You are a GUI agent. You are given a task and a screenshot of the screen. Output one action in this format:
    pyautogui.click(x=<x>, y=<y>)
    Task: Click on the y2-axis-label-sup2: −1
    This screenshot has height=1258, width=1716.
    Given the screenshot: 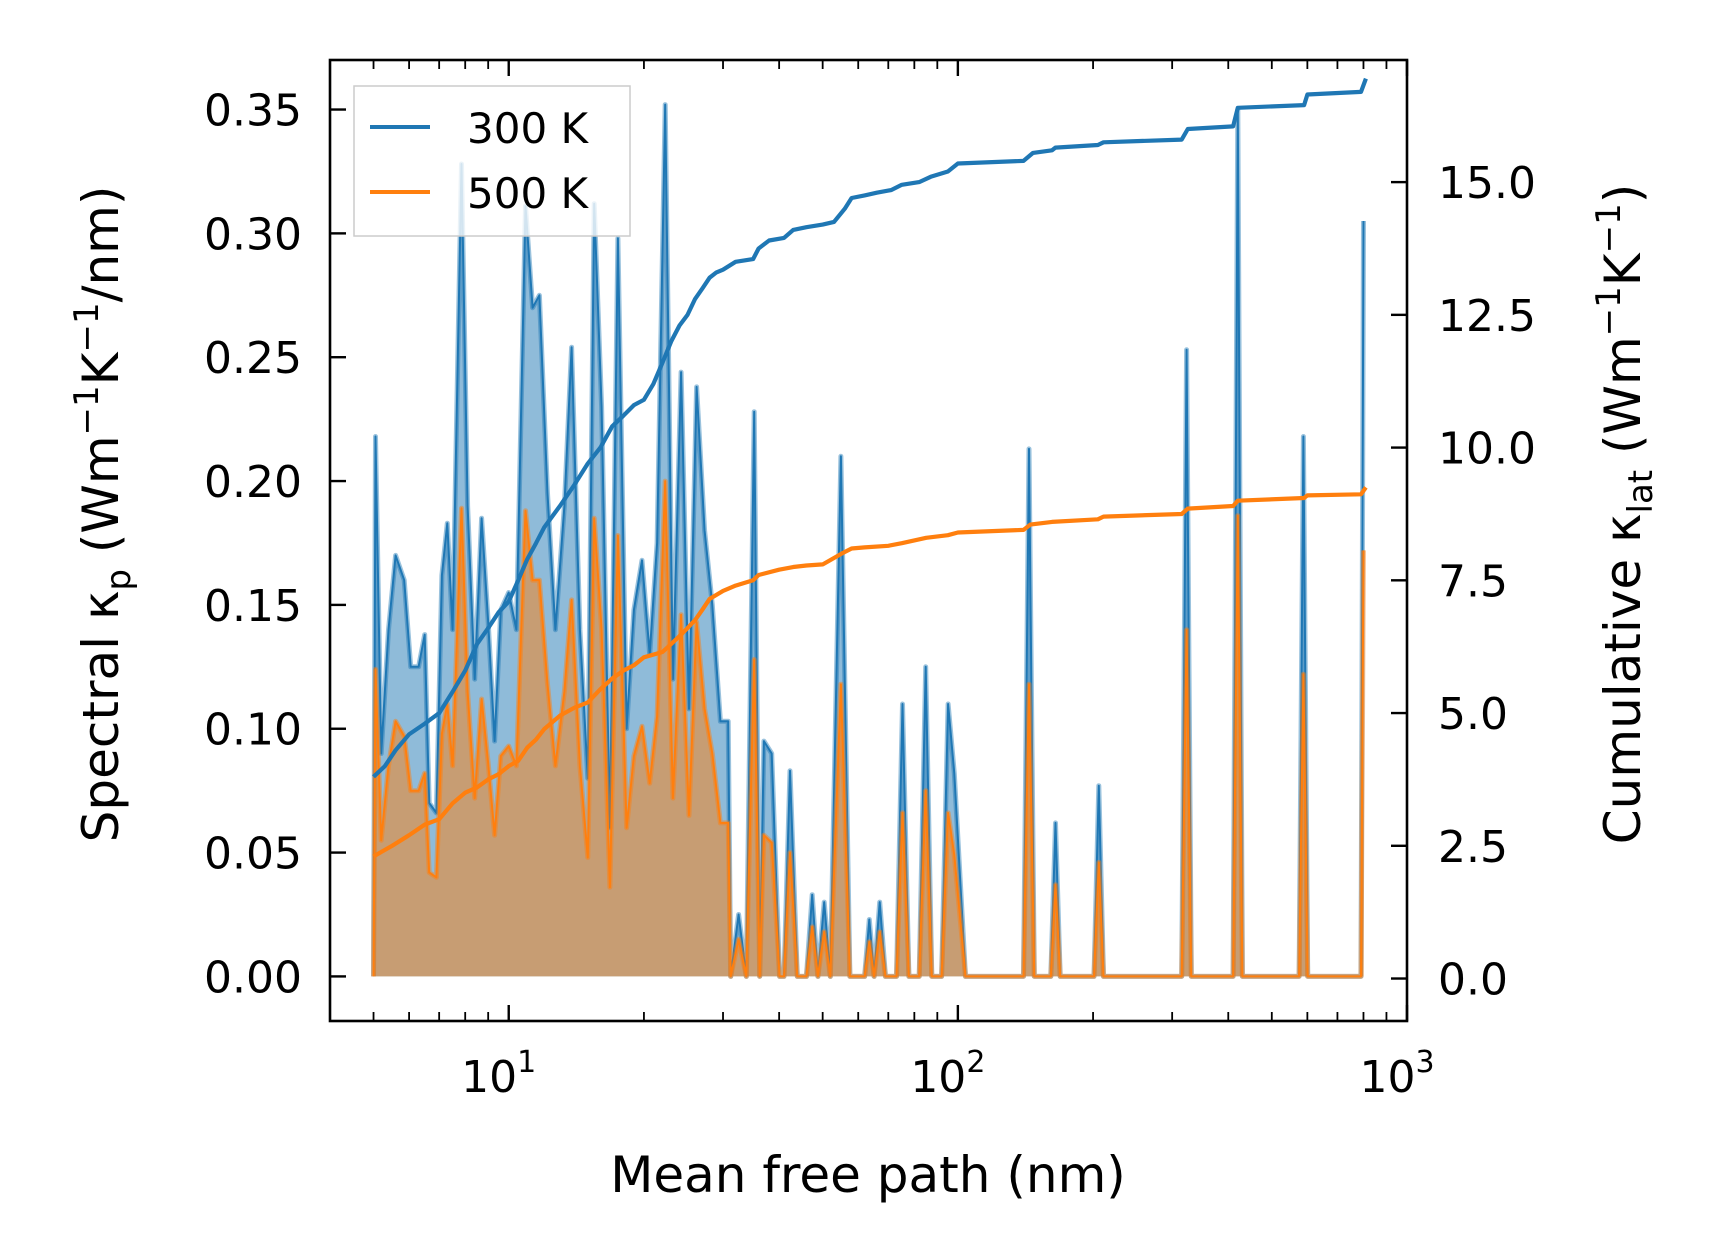 What is the action you would take?
    pyautogui.click(x=1609, y=228)
    